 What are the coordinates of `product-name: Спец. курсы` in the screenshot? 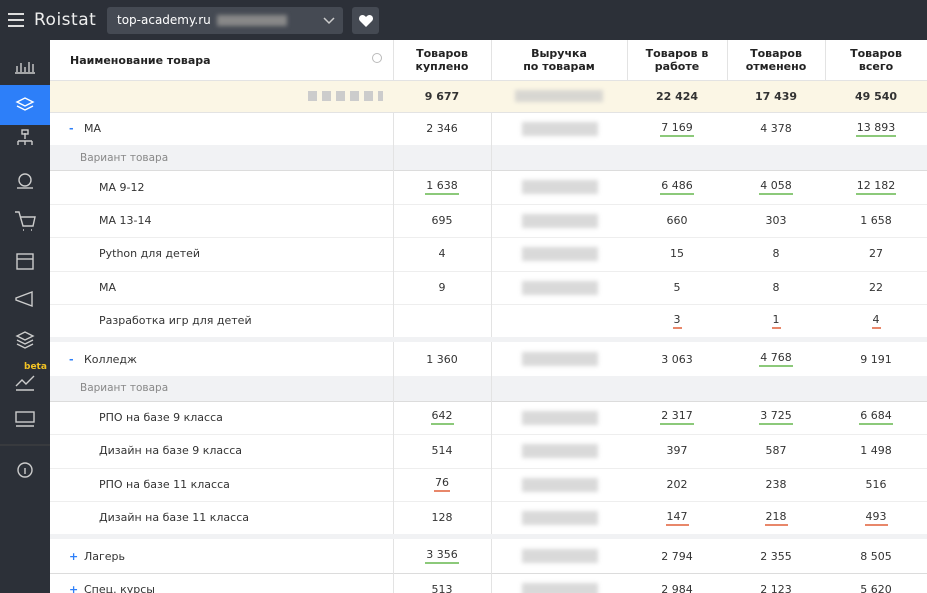 It's located at (119, 587).